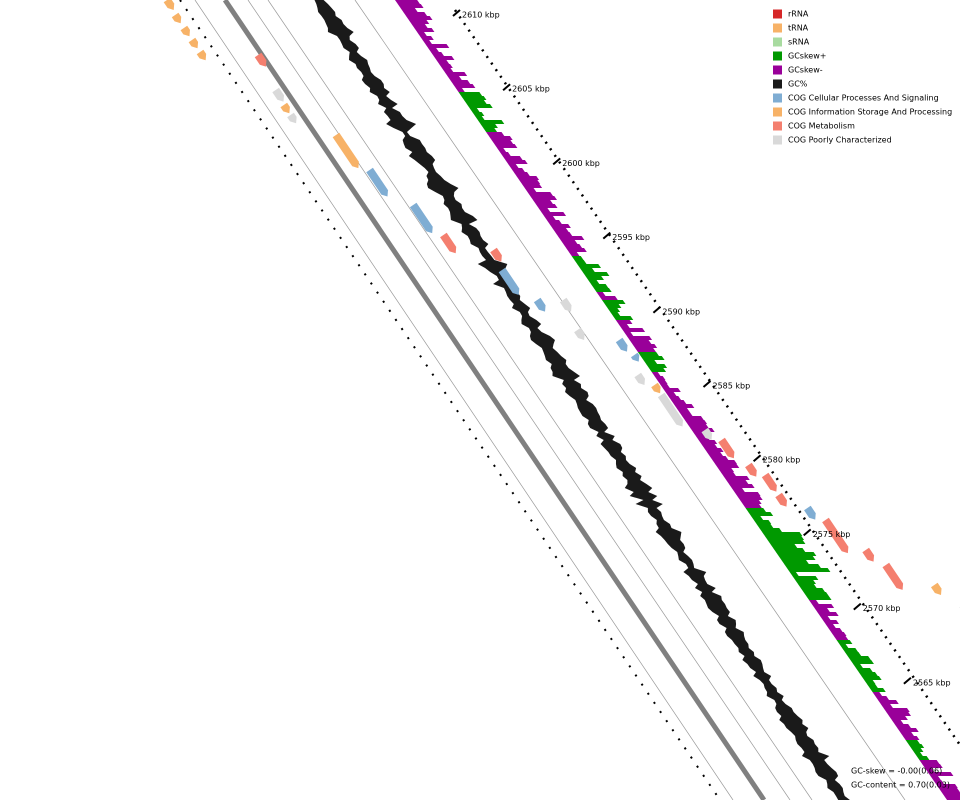 This screenshot has height=800, width=960. I want to click on legend-label: GC%, so click(798, 84).